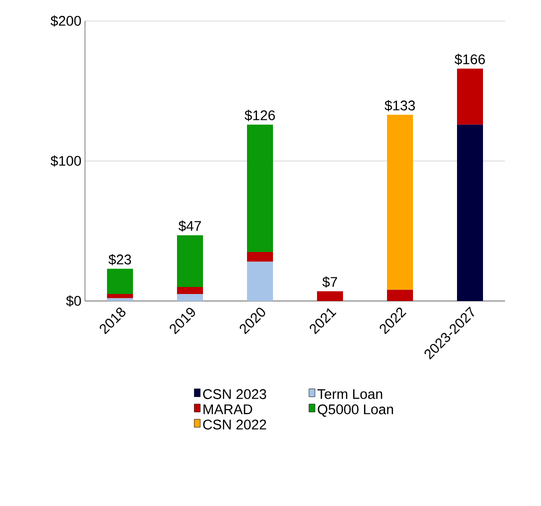  What do you see at coordinates (356, 410) in the screenshot?
I see `legend-label: Q5000 Loan` at bounding box center [356, 410].